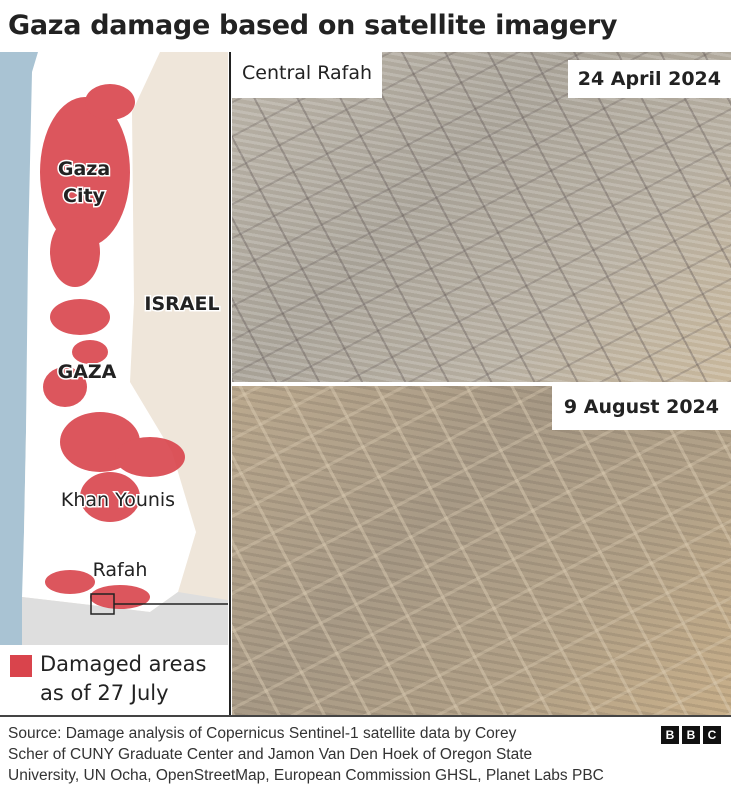 The image size is (731, 800). I want to click on damage-areas, so click(112, 346).